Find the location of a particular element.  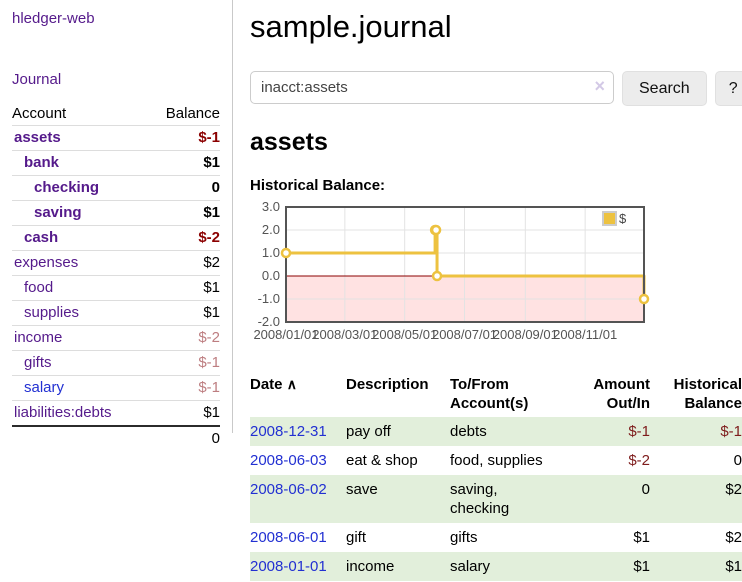

sidebar-account-link: saving is located at coordinates (58, 212).